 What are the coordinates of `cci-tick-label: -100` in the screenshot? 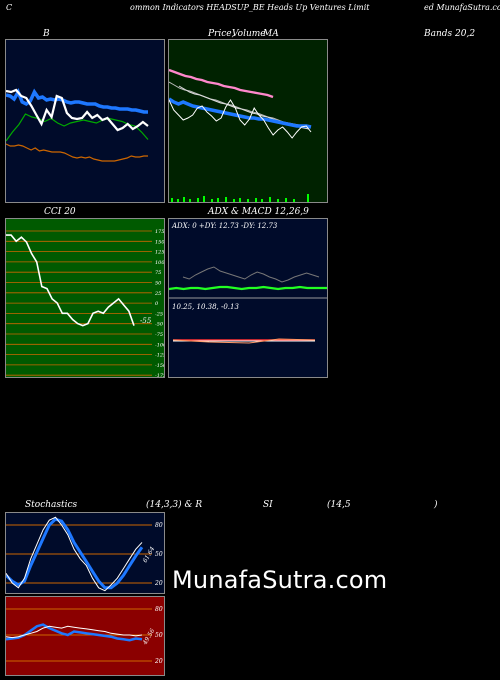 It's located at (160, 345).